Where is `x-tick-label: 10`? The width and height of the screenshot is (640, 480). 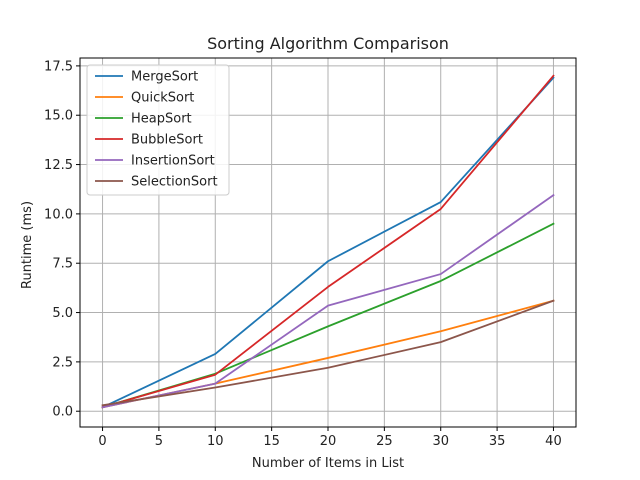
x-tick-label: 10 is located at coordinates (215, 441).